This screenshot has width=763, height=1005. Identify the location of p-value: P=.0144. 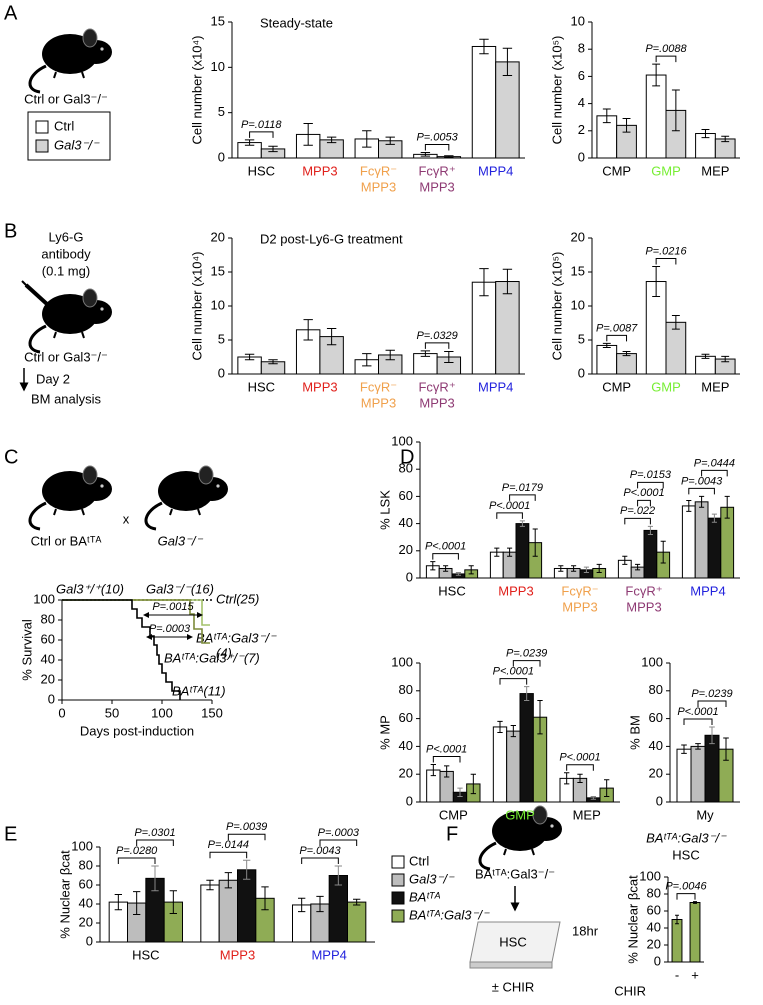
(228, 845).